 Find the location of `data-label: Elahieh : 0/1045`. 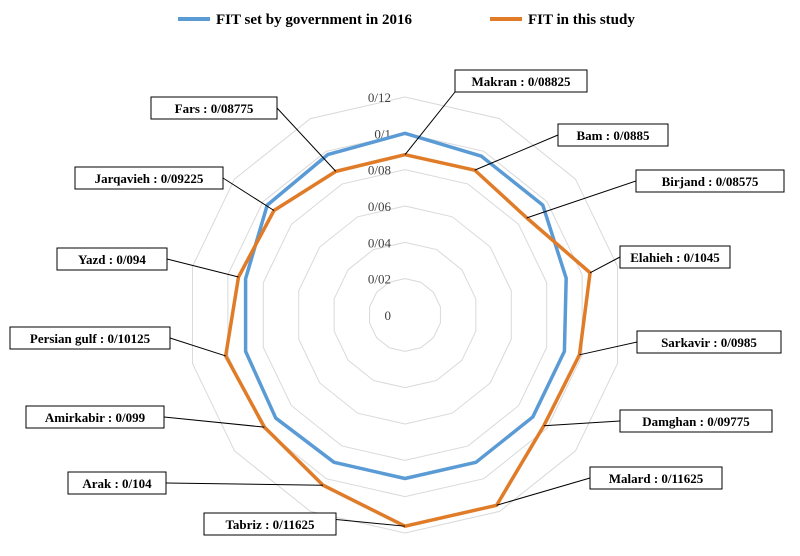

data-label: Elahieh : 0/1045 is located at coordinates (675, 257).